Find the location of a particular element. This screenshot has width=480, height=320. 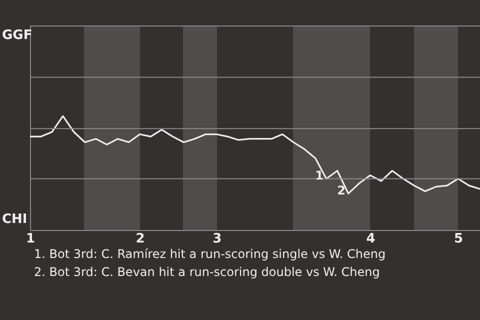

x-tick-label: 4 is located at coordinates (371, 239).